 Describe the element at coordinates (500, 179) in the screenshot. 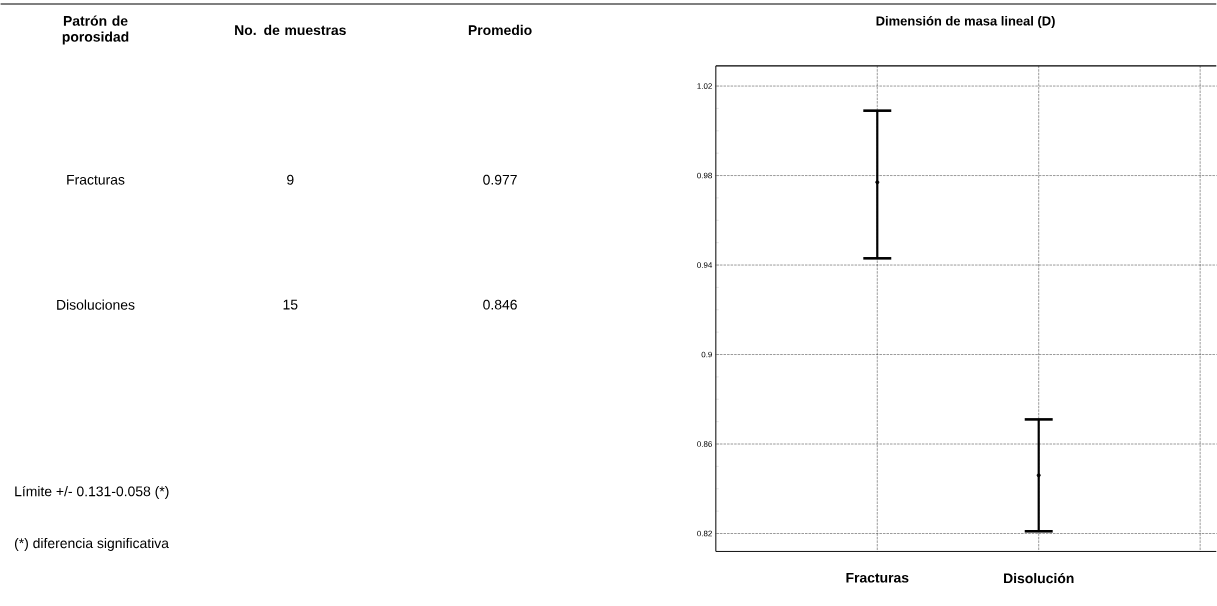

I see `text: 0.977` at that location.